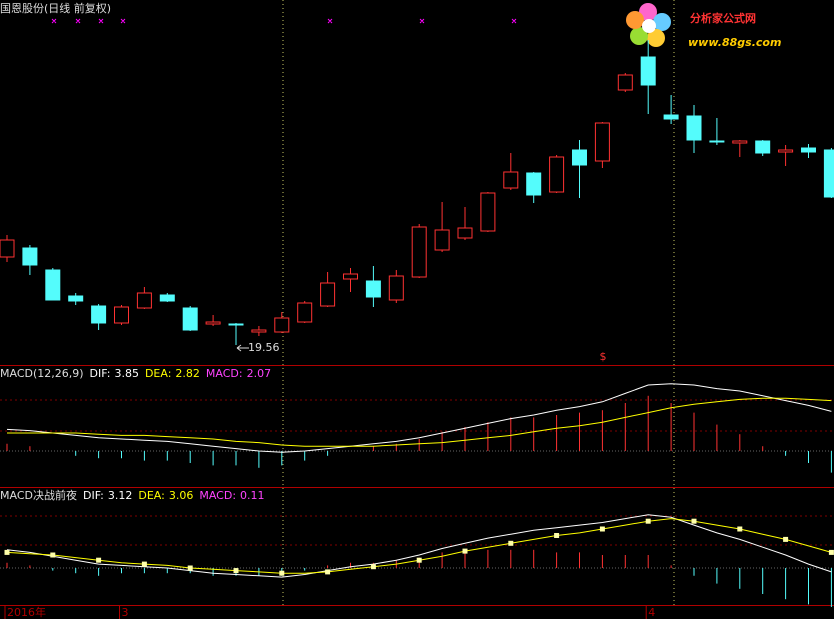  Describe the element at coordinates (259, 373) in the screenshot. I see `legend-value: 2.07` at that location.